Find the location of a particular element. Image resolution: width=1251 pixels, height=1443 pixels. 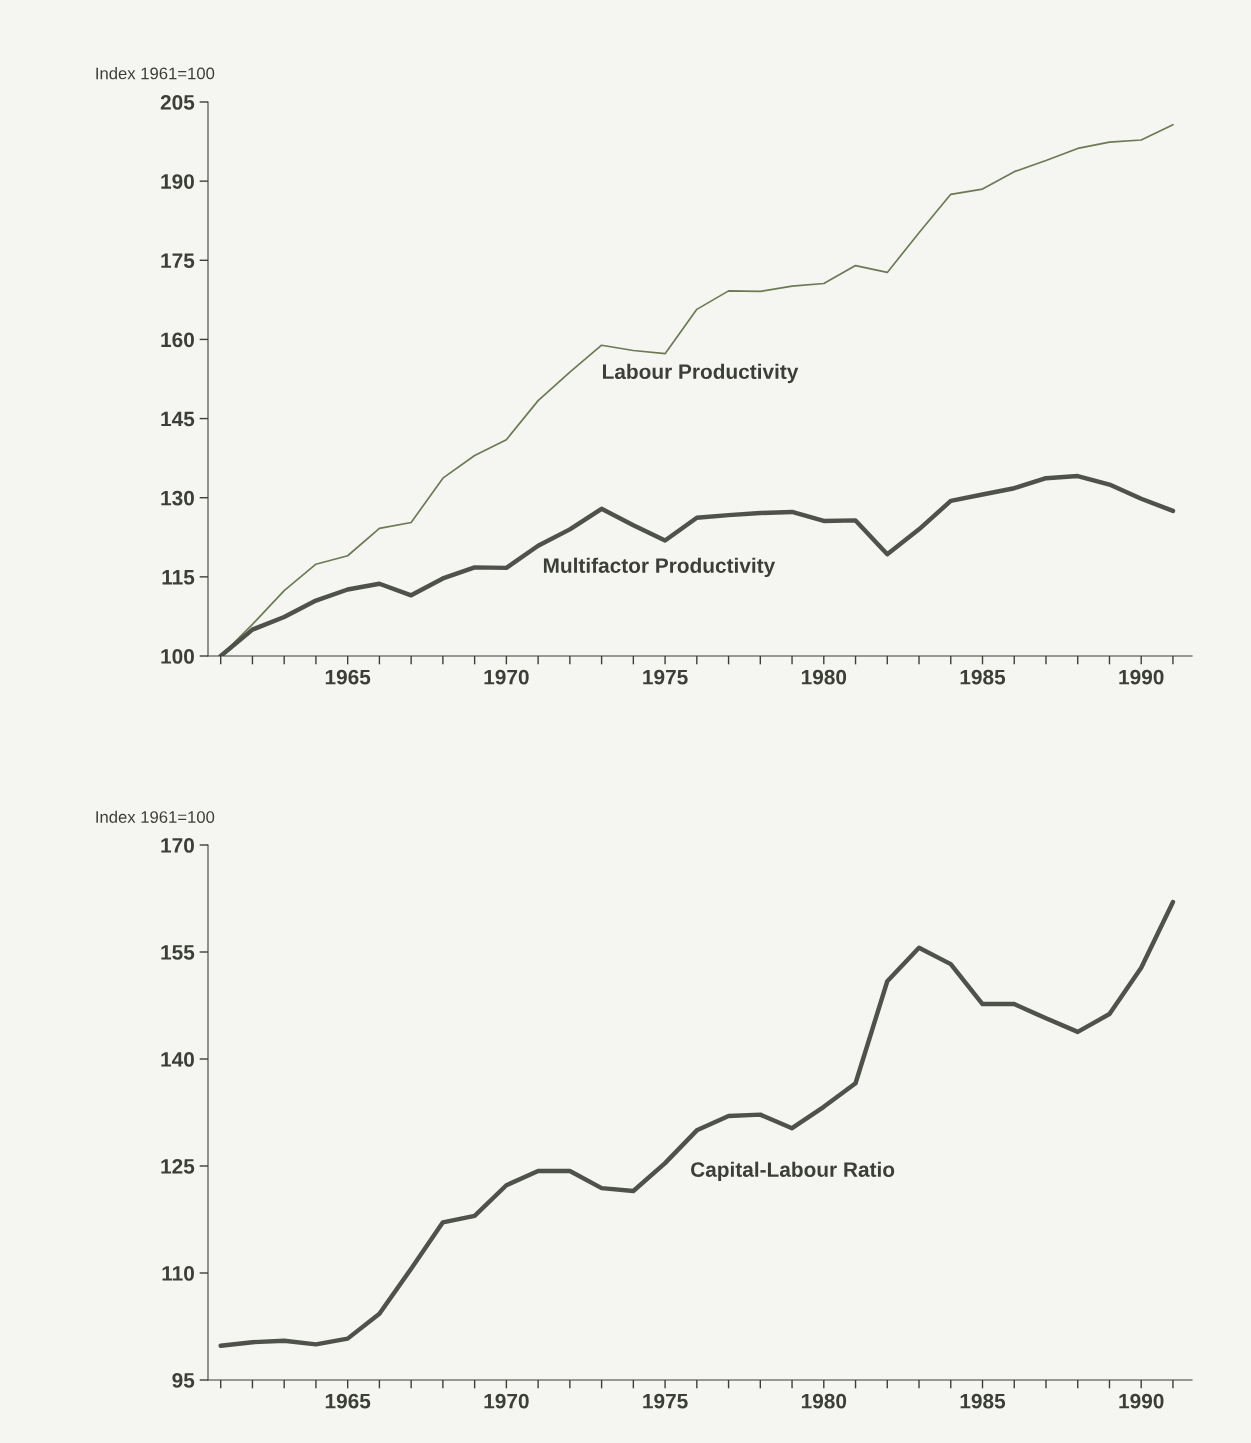

y-tick-label: 110 is located at coordinates (178, 1273).